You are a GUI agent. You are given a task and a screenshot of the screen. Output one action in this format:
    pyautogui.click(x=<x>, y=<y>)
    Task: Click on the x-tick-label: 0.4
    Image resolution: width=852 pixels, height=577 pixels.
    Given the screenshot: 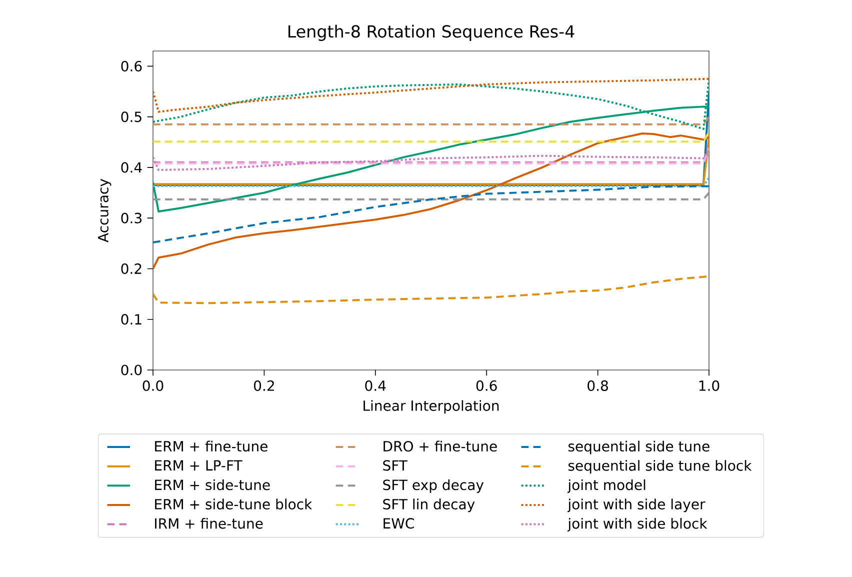 What is the action you would take?
    pyautogui.click(x=375, y=385)
    